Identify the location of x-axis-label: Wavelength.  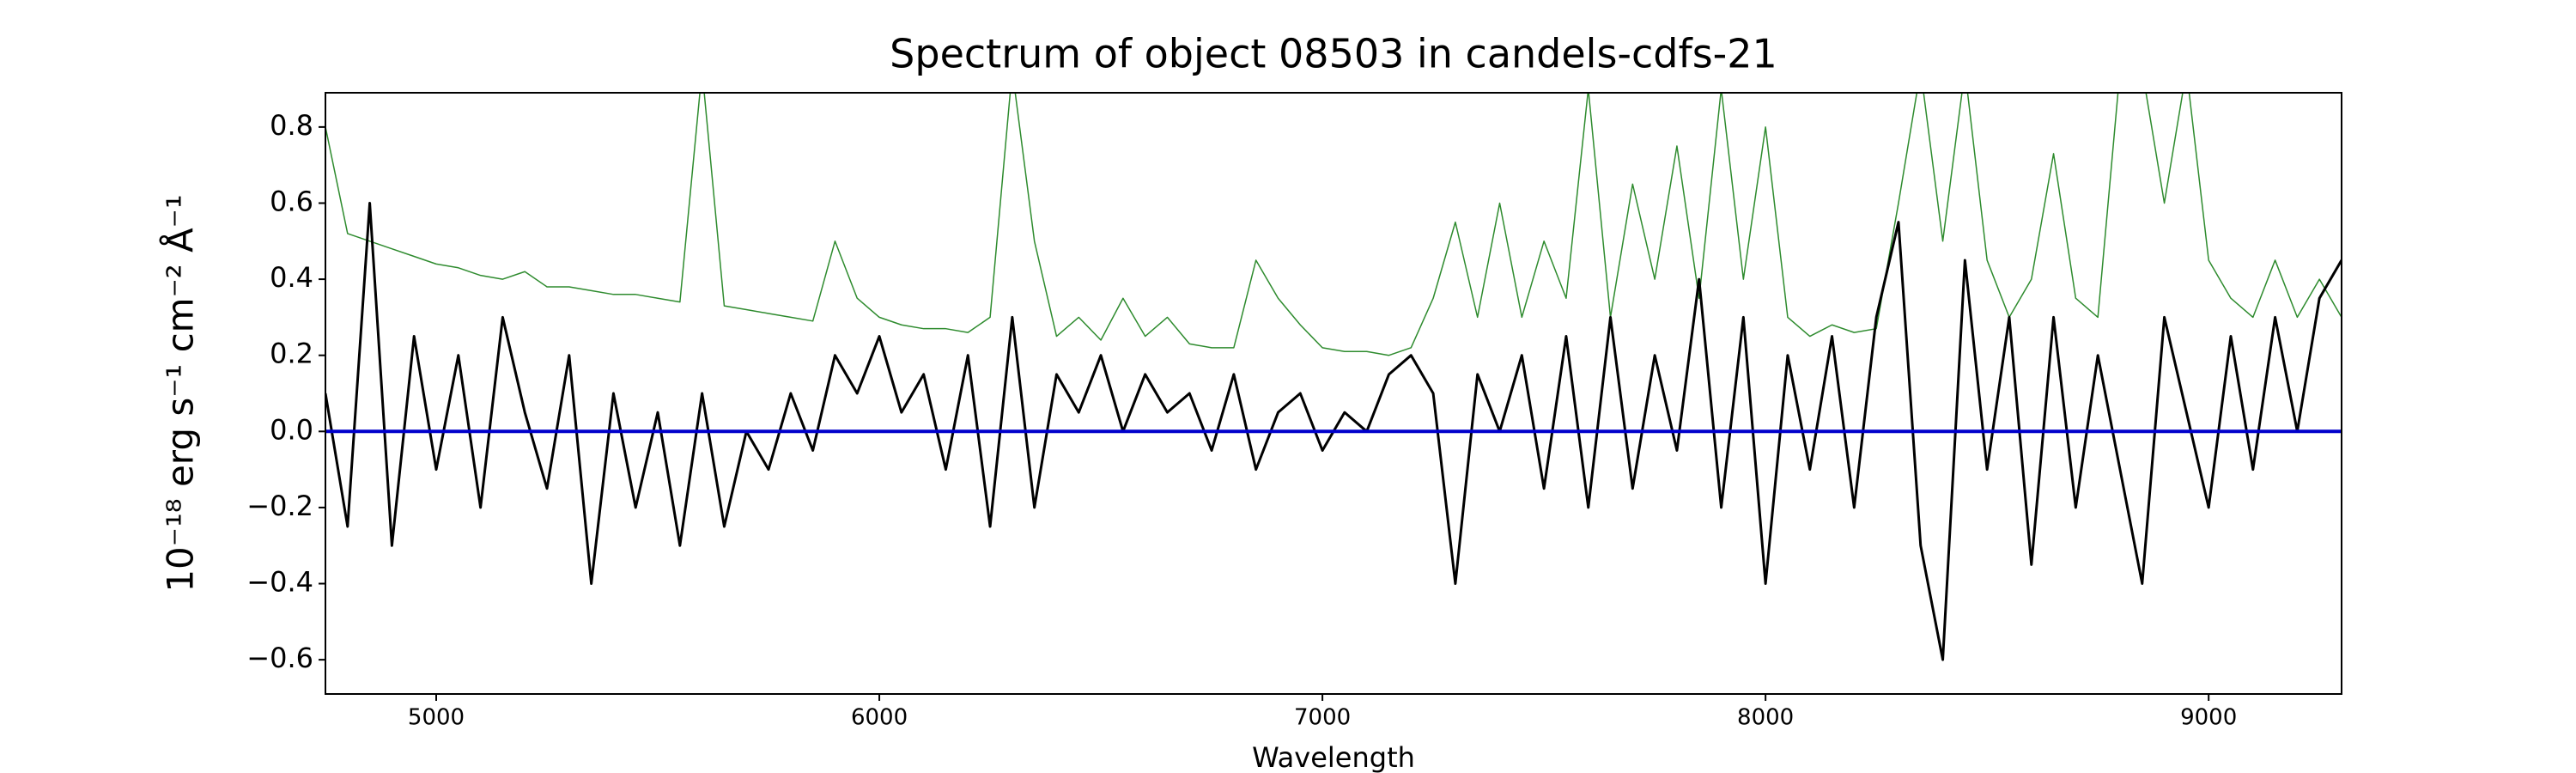
(1334, 757).